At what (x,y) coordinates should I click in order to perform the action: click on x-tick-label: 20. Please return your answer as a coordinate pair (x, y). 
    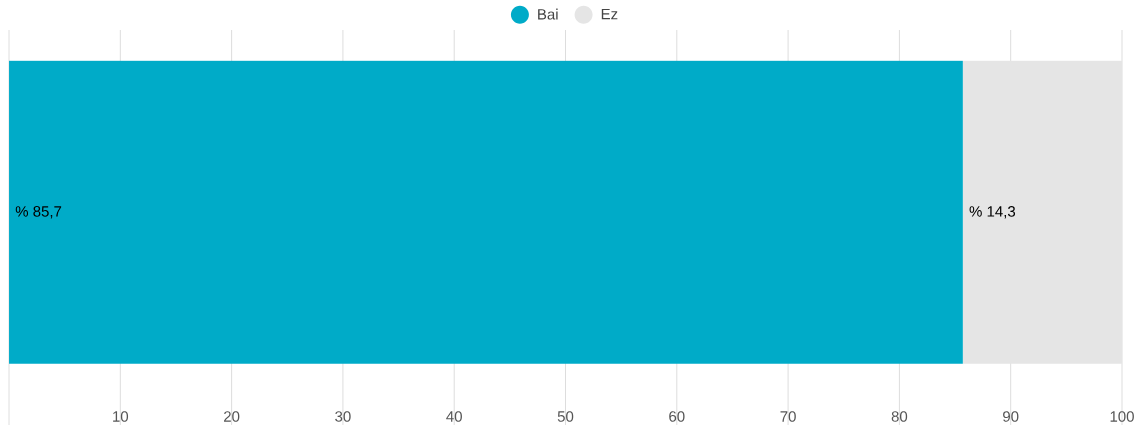
    Looking at the image, I should click on (232, 416).